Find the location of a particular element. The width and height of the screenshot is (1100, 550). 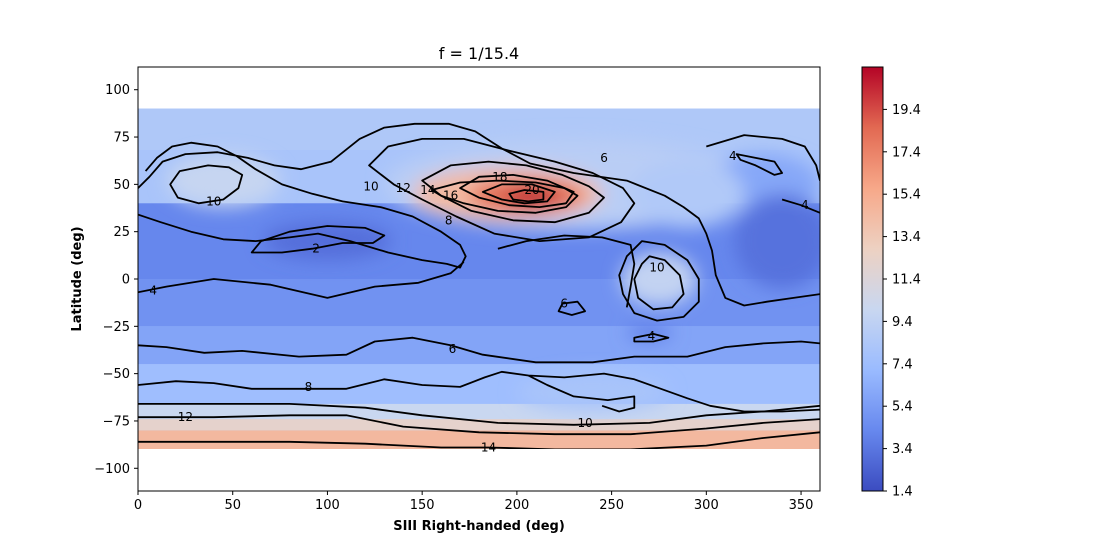

colorbar-tick-label: 1.4 is located at coordinates (902, 492).